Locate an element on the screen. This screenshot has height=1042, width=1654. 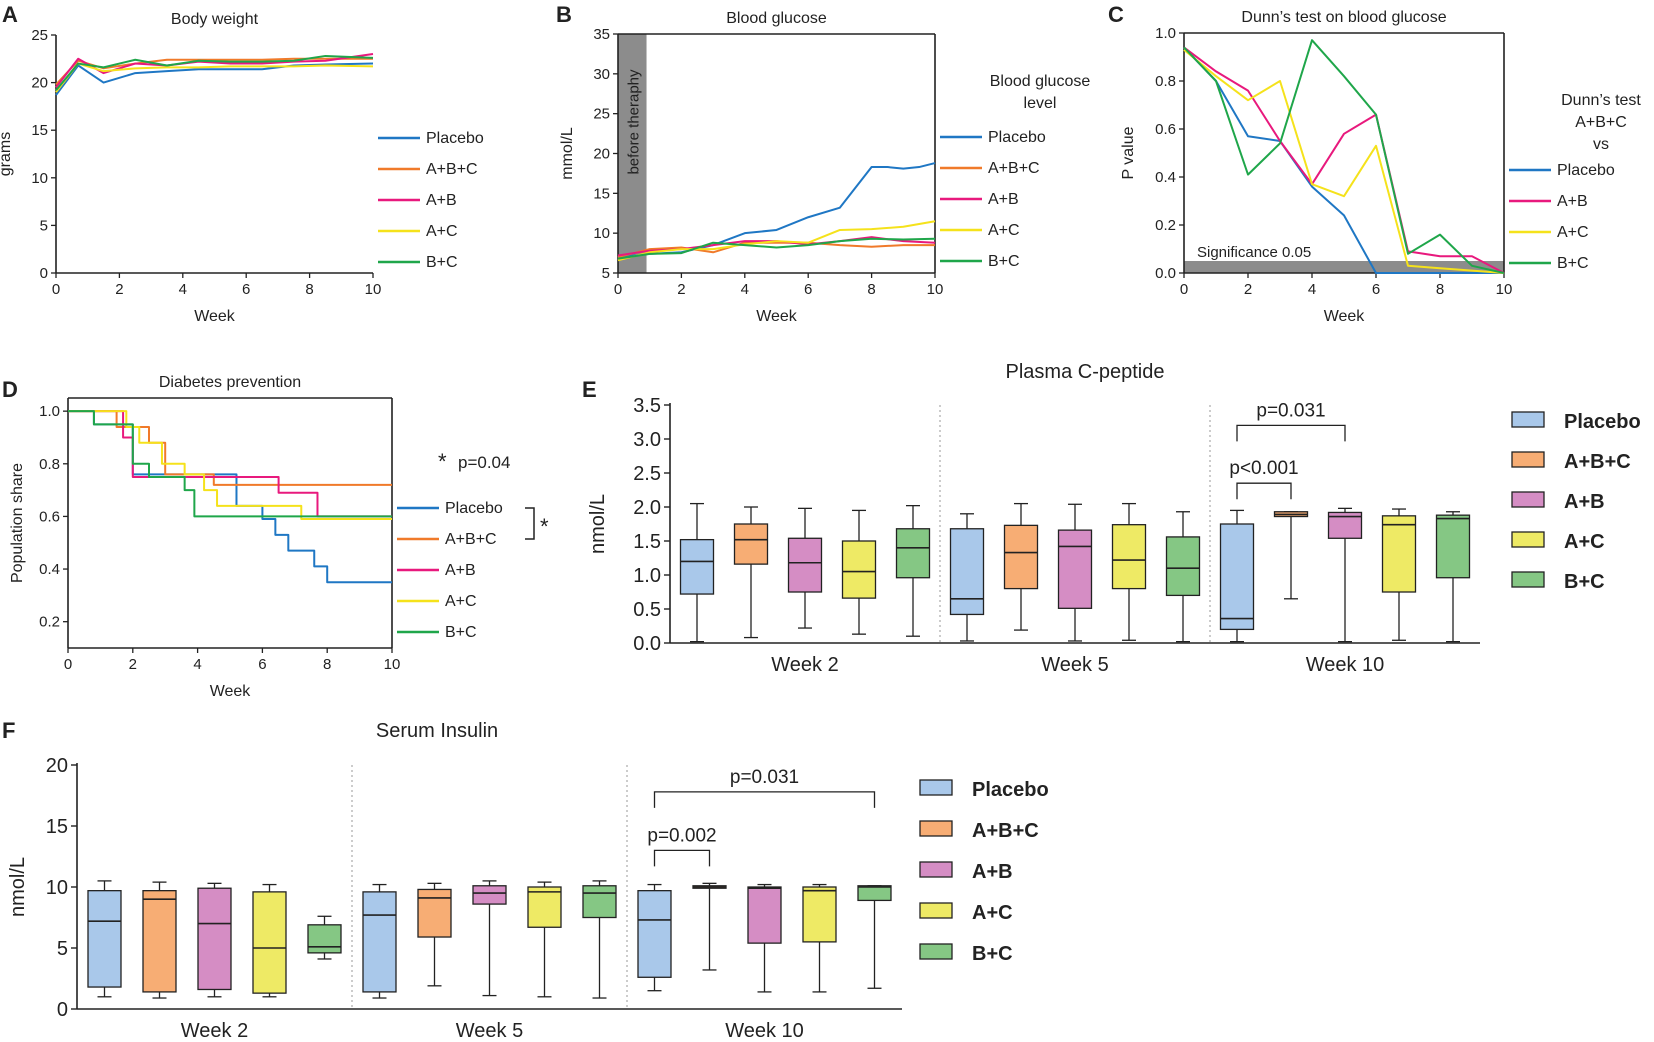
chart-title: Blood glucose is located at coordinates (776, 18).